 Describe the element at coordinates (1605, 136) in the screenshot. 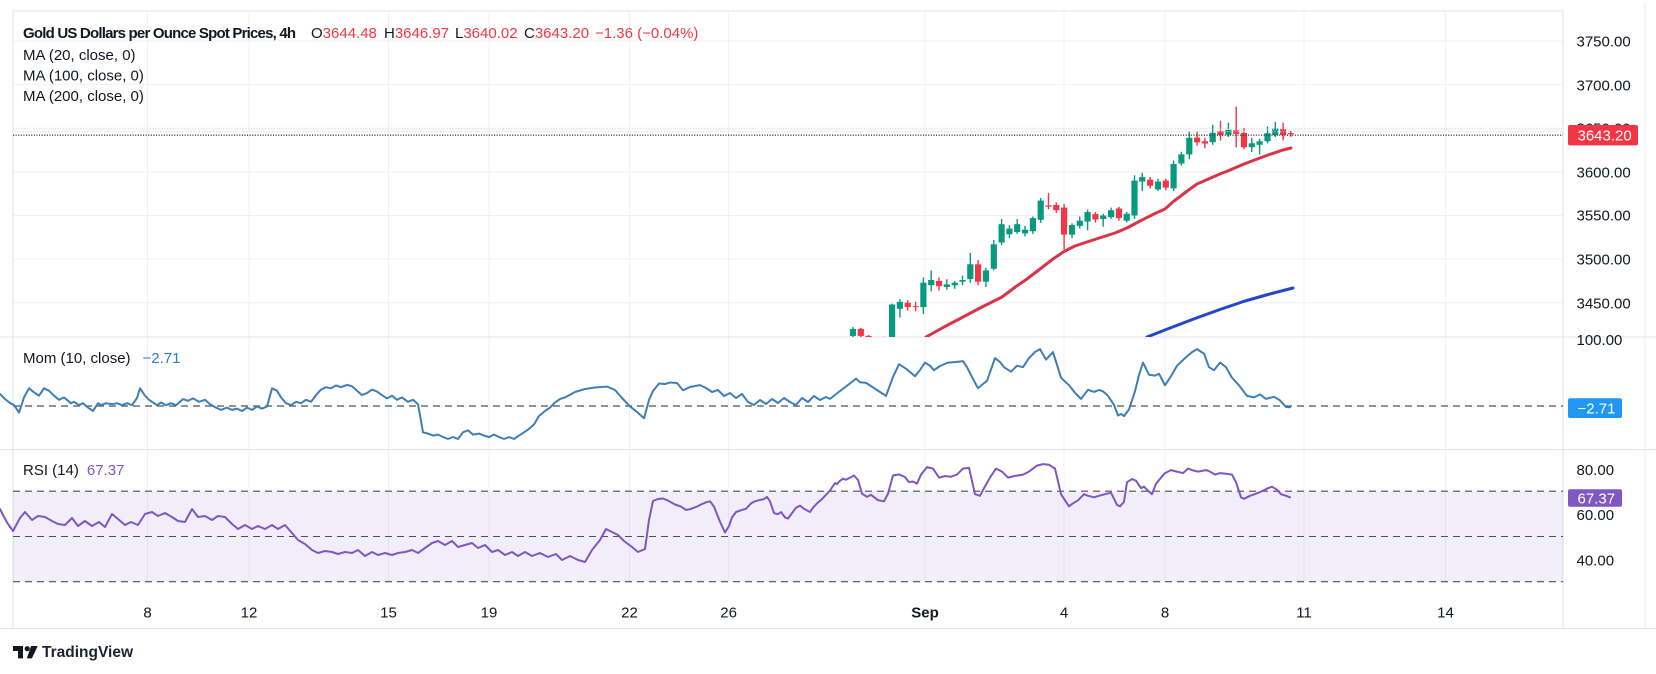

I see `svg-text: 3643.20` at that location.